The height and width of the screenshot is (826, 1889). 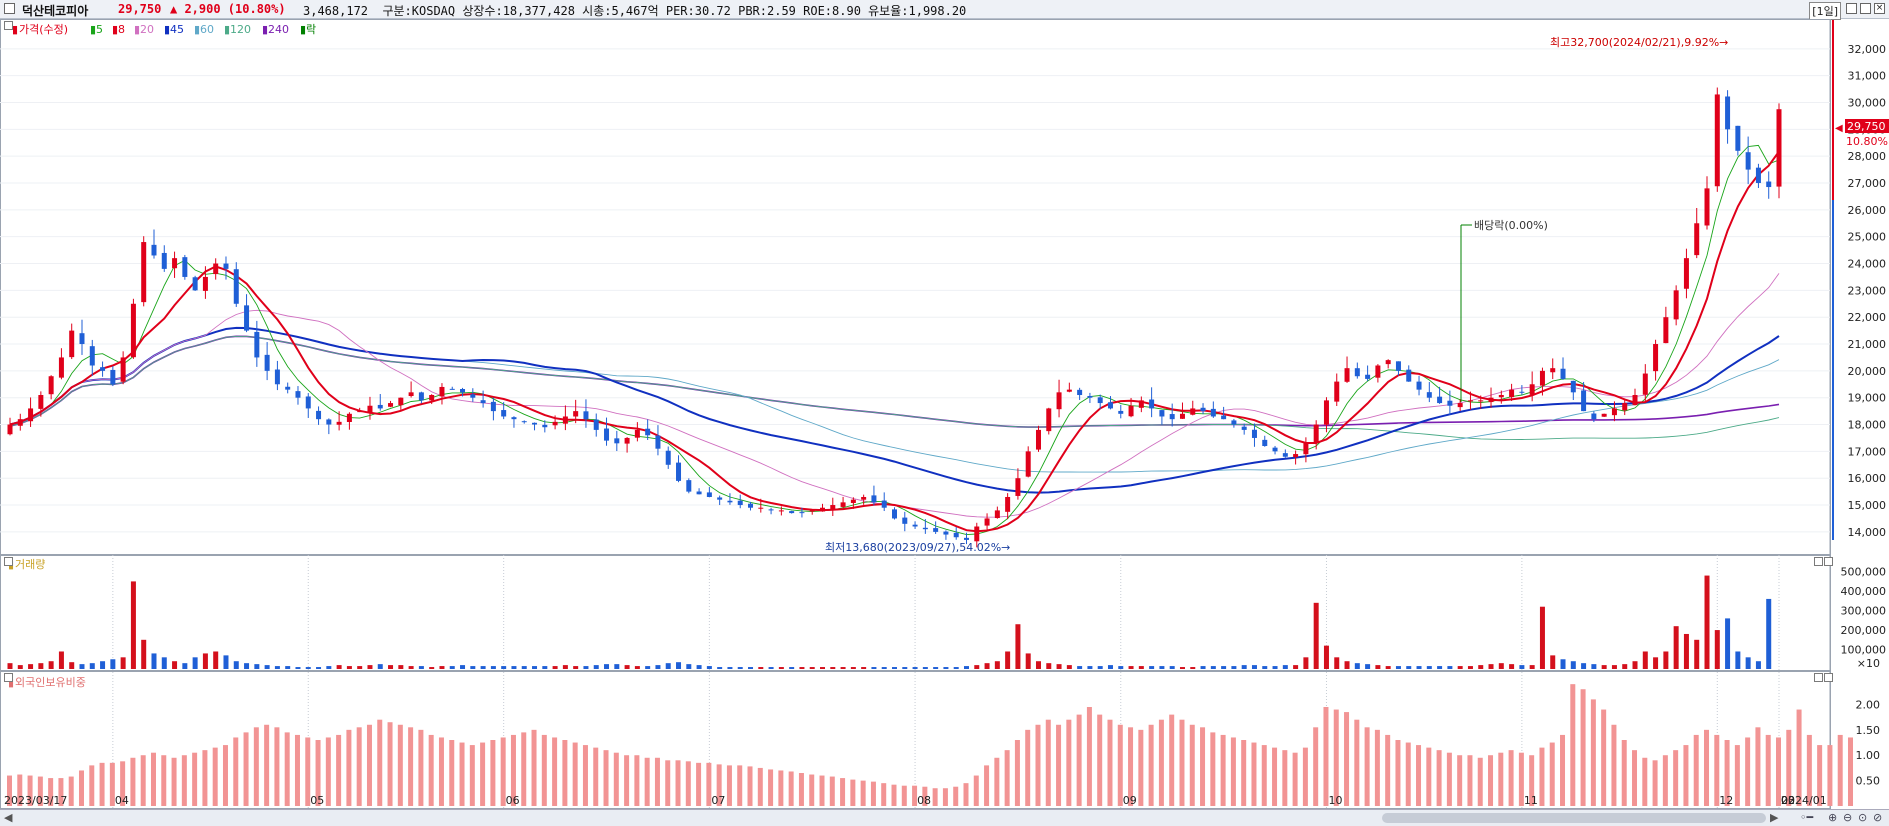 What do you see at coordinates (1868, 755) in the screenshot?
I see `foreign-tick-label: 1.00` at bounding box center [1868, 755].